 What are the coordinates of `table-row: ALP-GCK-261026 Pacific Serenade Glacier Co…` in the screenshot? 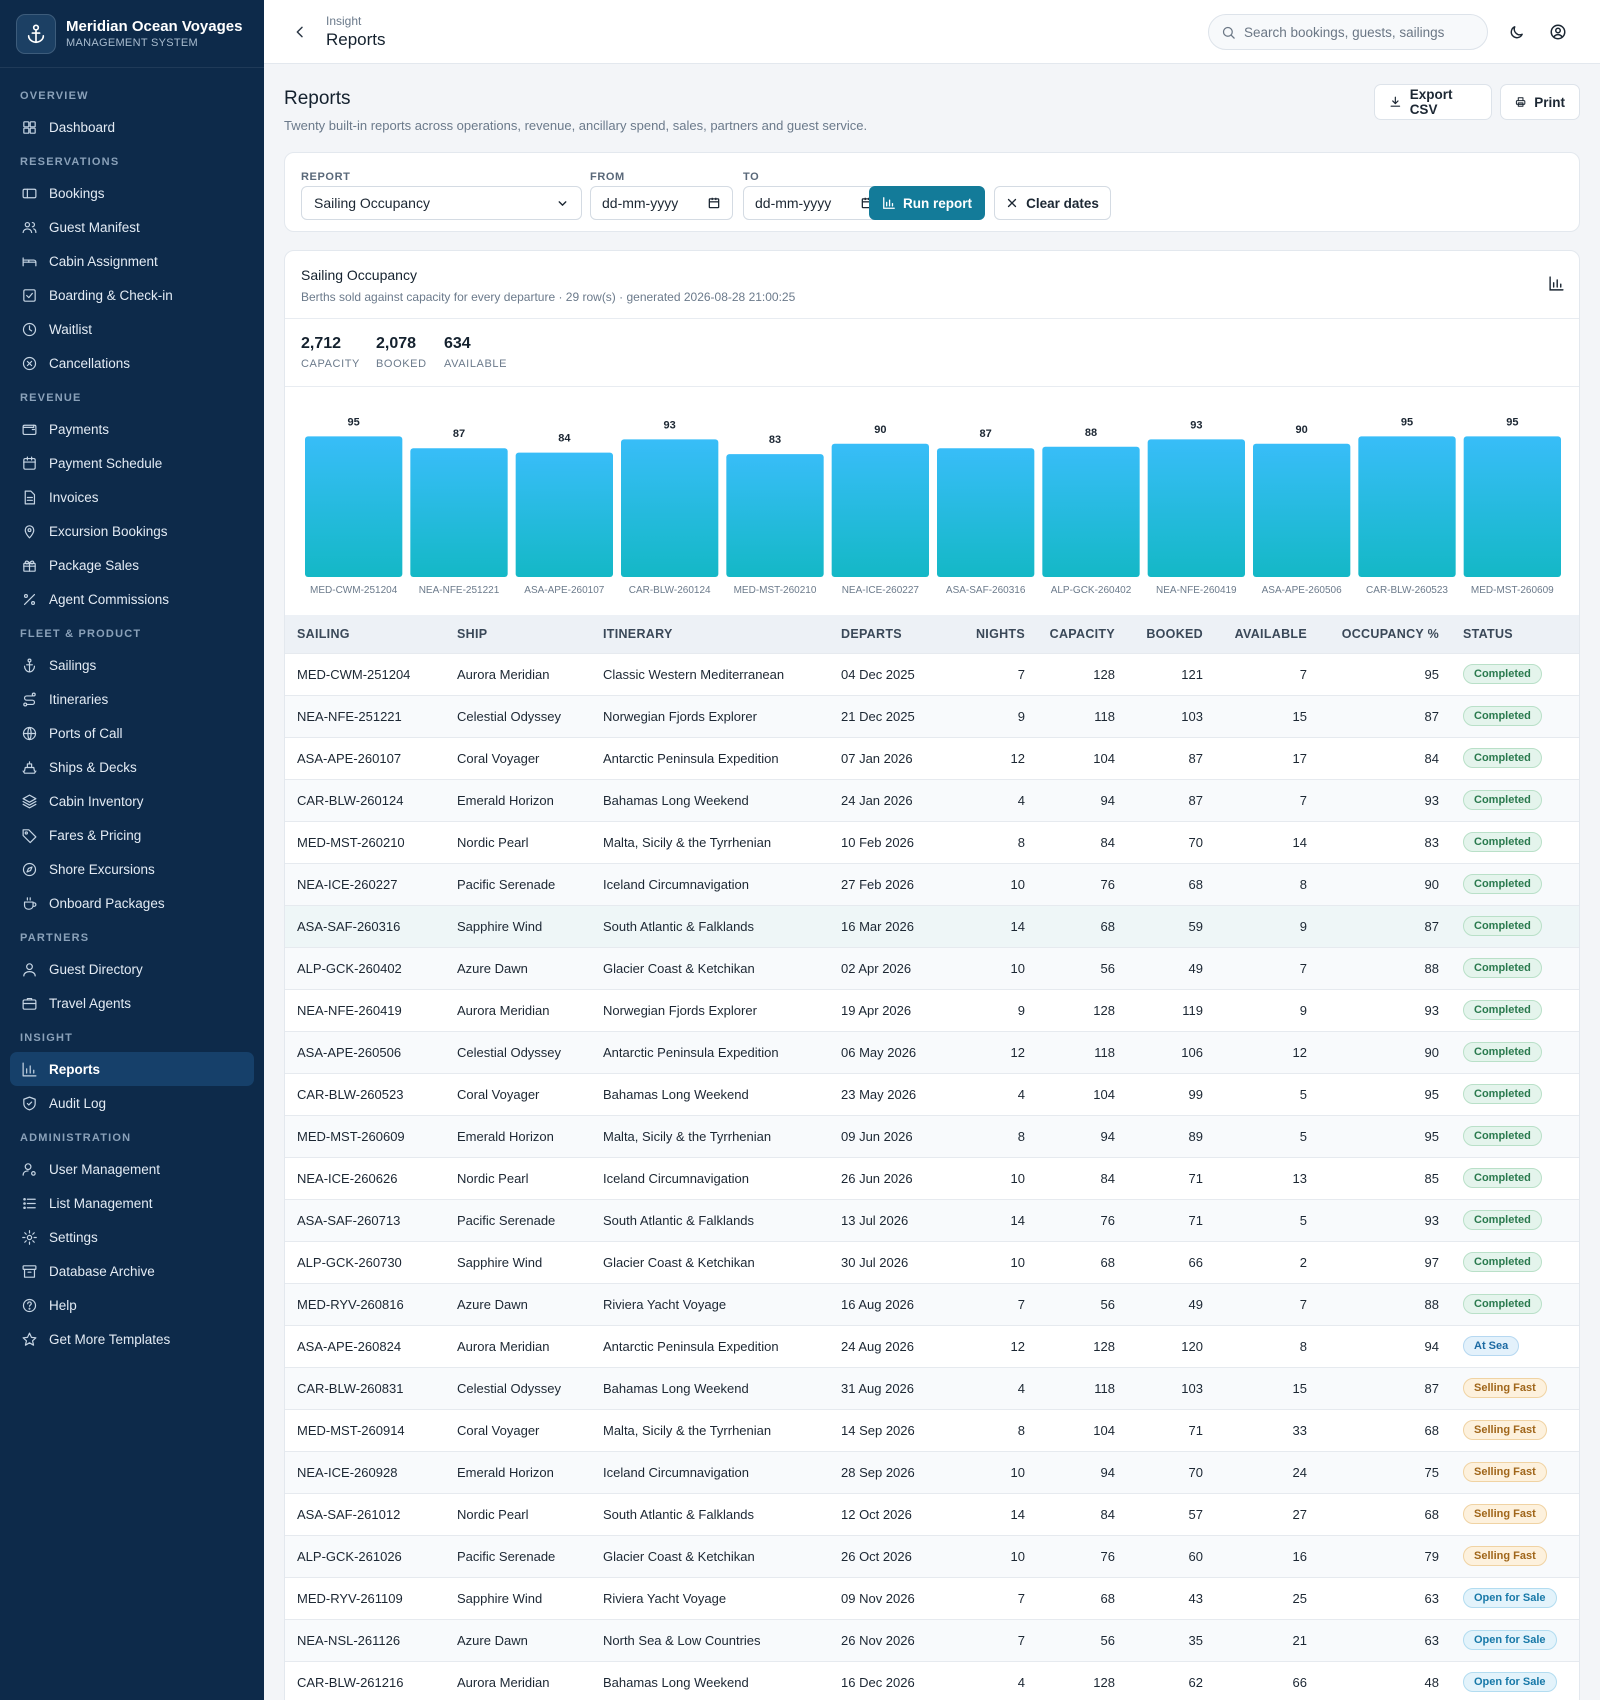 It's located at (932, 1555).